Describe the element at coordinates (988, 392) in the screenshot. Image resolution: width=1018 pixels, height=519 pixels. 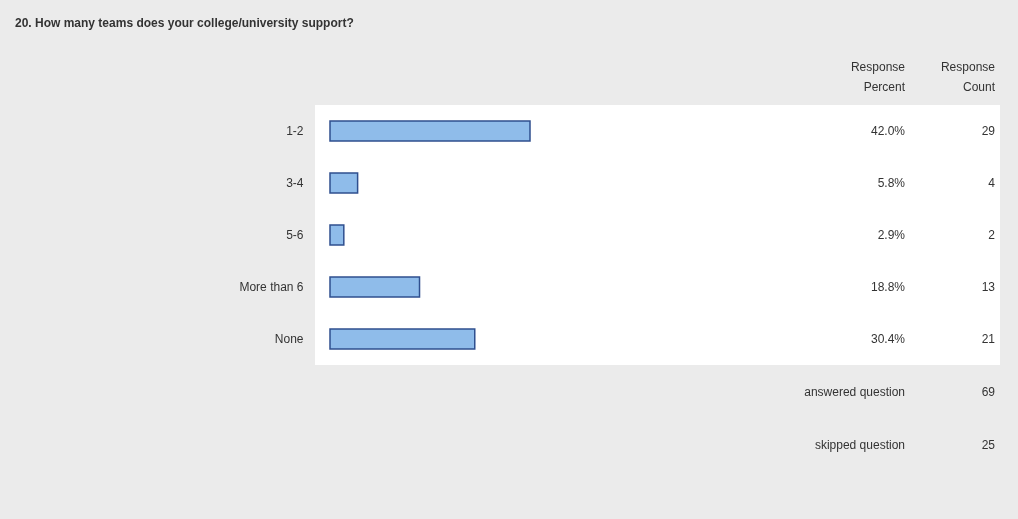
I see `text: 69` at that location.